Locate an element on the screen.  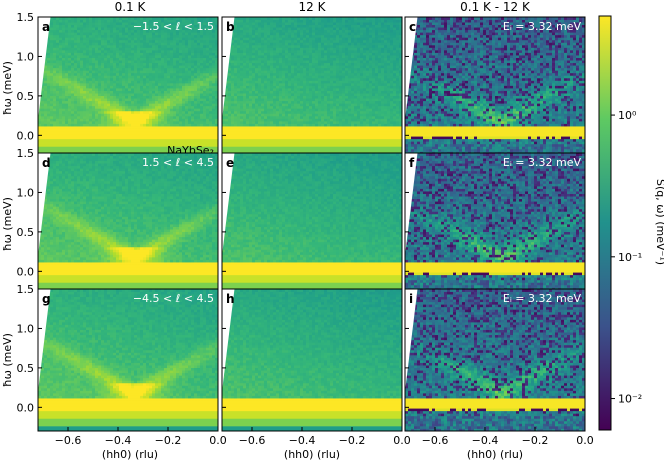
panel-letter: a is located at coordinates (46, 27).